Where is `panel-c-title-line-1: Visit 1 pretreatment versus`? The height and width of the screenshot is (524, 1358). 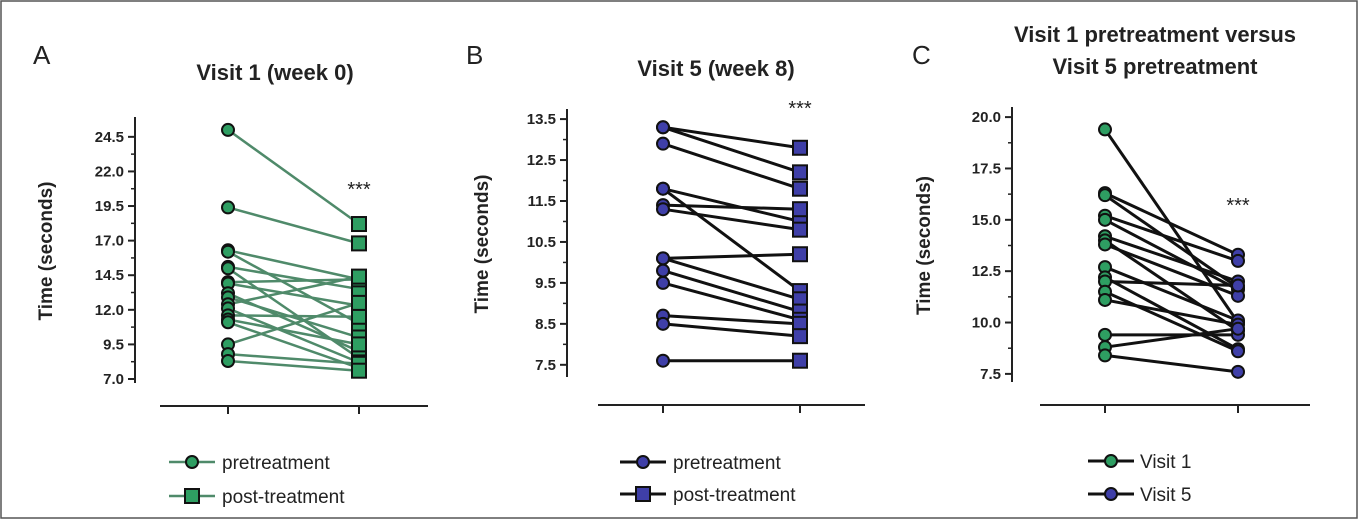 panel-c-title-line-1: Visit 1 pretreatment versus is located at coordinates (1155, 34).